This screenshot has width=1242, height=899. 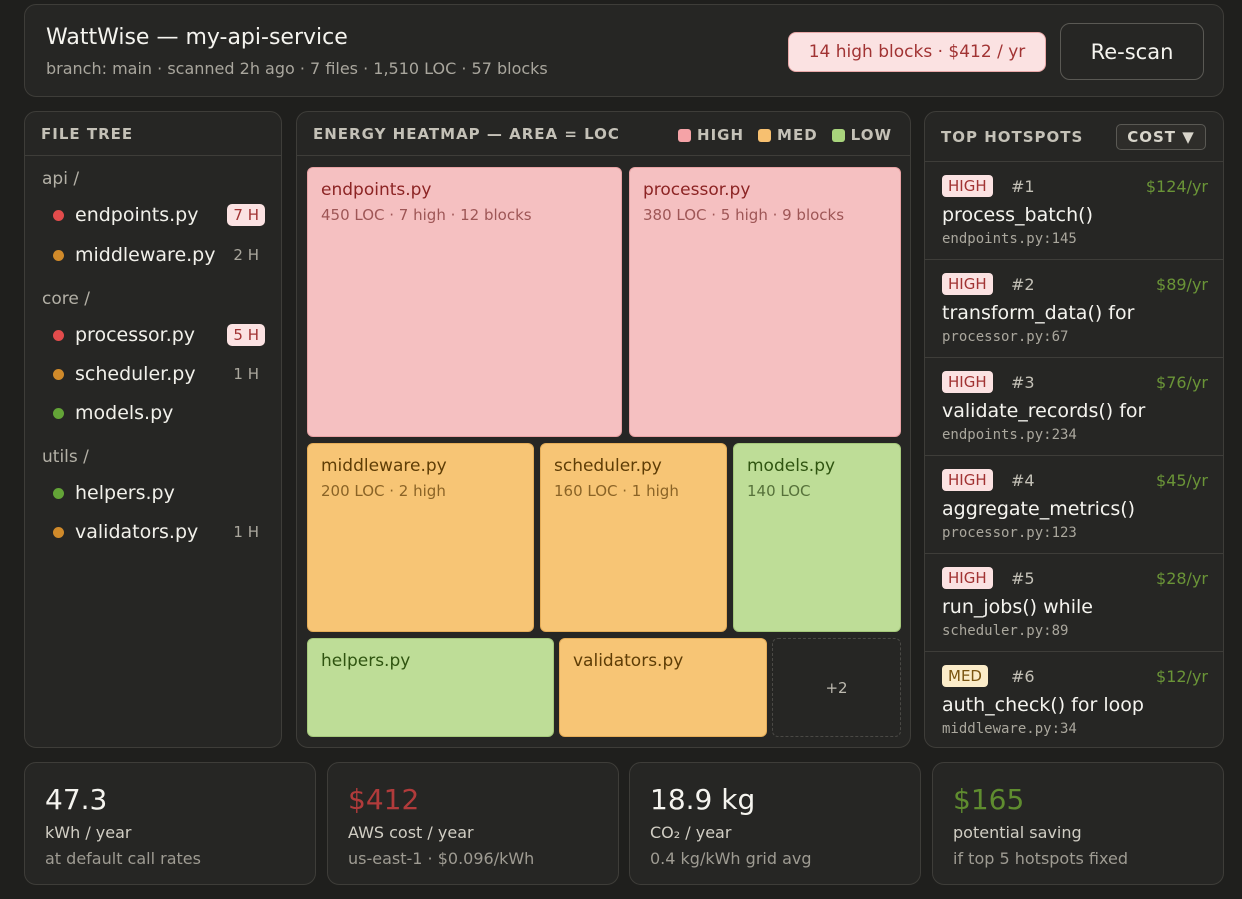 I want to click on hotspot-location: processor.py:67, so click(x=1005, y=337).